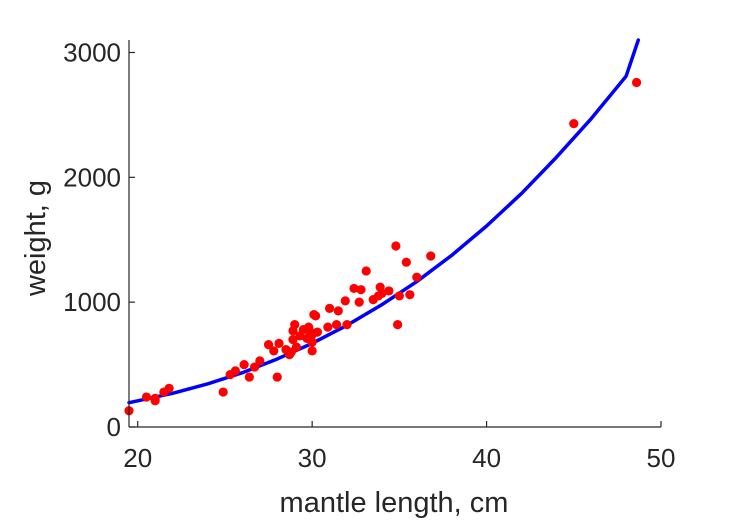 The width and height of the screenshot is (729, 521). I want to click on x-tick-label: 40, so click(486, 458).